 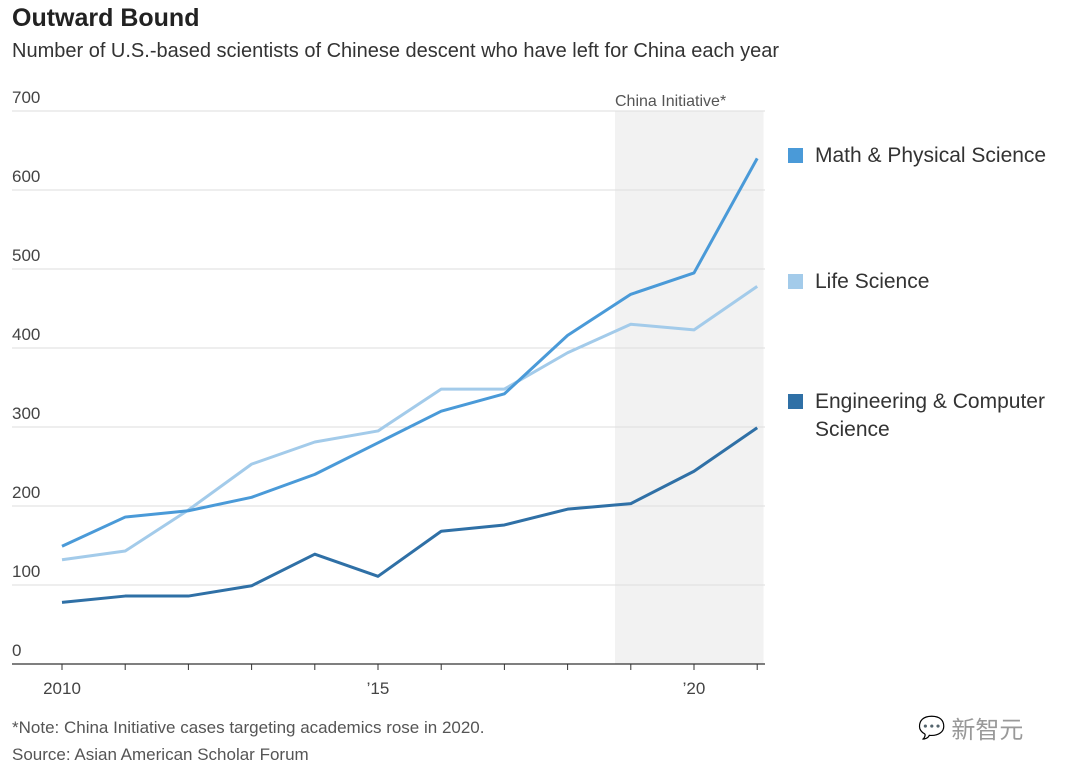 What do you see at coordinates (106, 18) in the screenshot?
I see `chart-title: Outward Bound` at bounding box center [106, 18].